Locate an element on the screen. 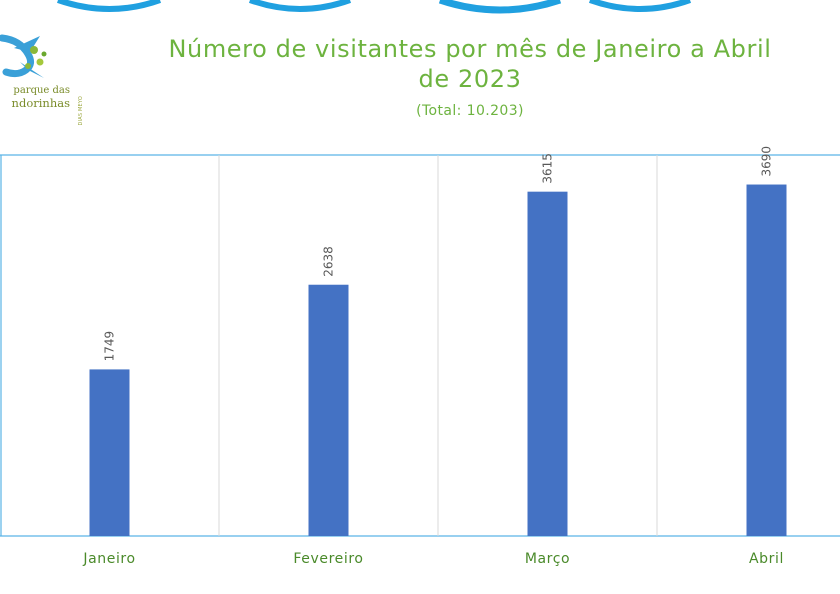 This screenshot has width=840, height=594. x-tick-label: Fevereiro is located at coordinates (328, 559).